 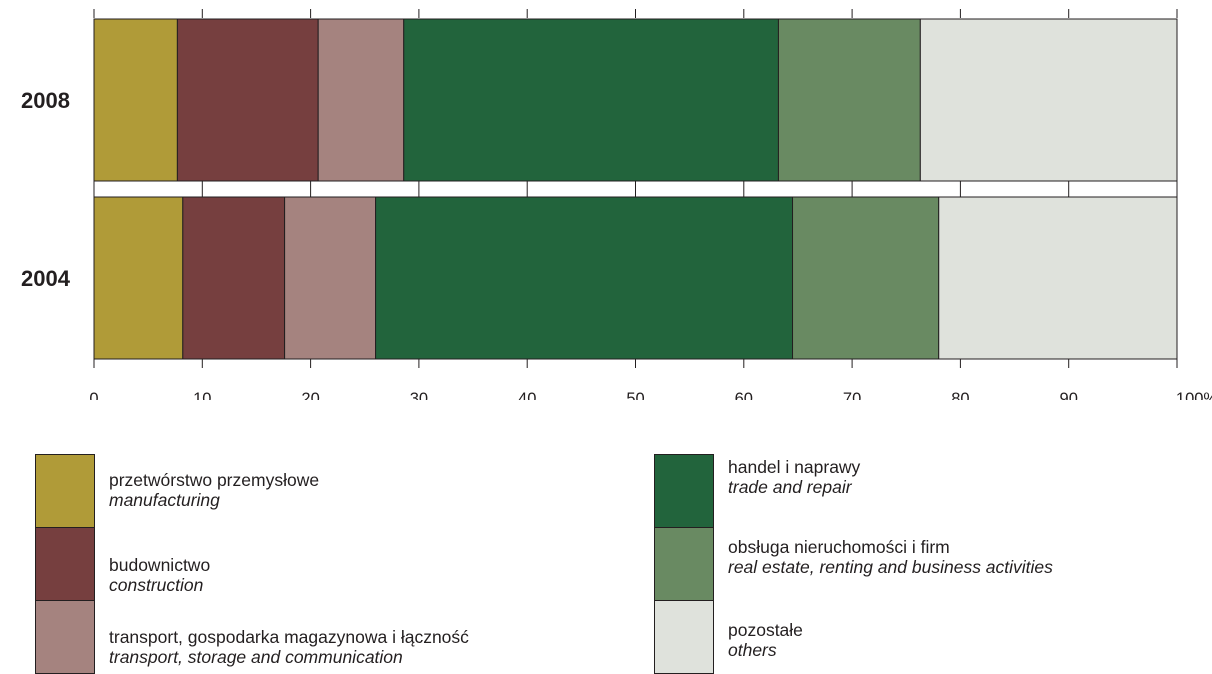 What do you see at coordinates (160, 565) in the screenshot?
I see `legend-label-pl: budownictwo` at bounding box center [160, 565].